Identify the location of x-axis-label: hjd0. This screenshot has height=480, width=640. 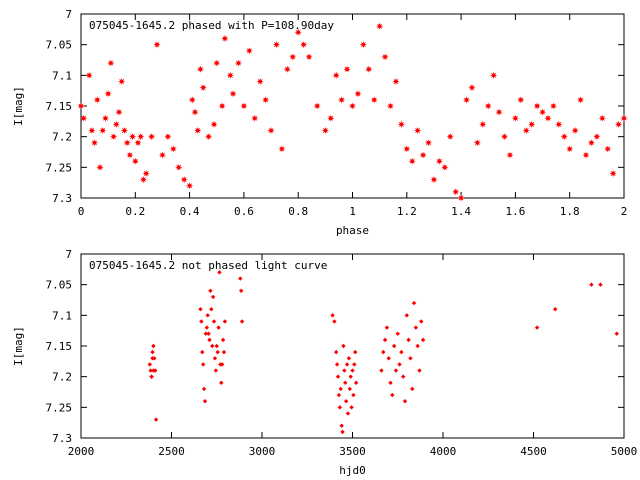
(352, 470).